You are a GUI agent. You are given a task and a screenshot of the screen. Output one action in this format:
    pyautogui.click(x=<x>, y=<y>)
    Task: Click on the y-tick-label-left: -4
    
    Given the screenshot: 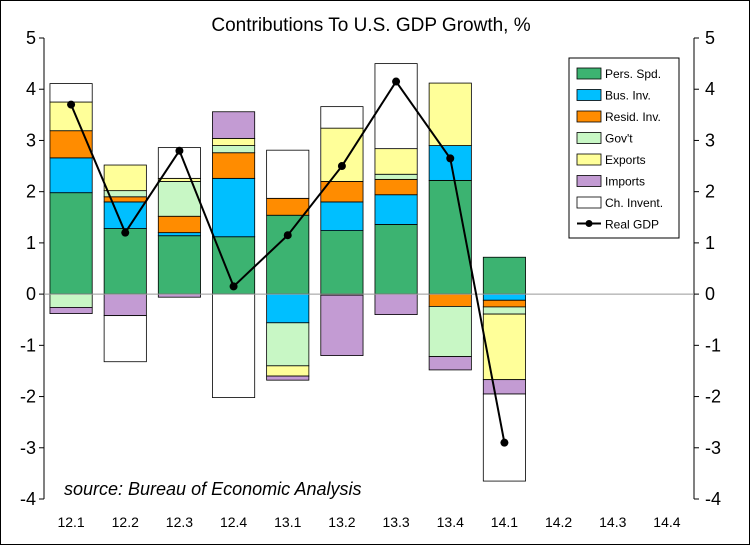 What is the action you would take?
    pyautogui.click(x=28, y=499)
    